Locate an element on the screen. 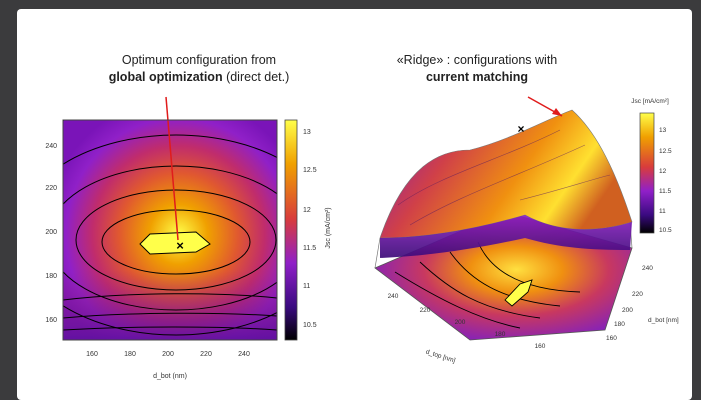 This screenshot has height=400, width=701. x-tick-200: 200 is located at coordinates (168, 354).